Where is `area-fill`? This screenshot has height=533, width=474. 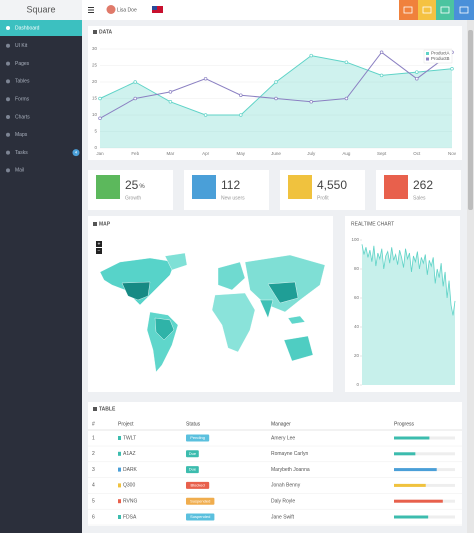 area-fill is located at coordinates (408, 314).